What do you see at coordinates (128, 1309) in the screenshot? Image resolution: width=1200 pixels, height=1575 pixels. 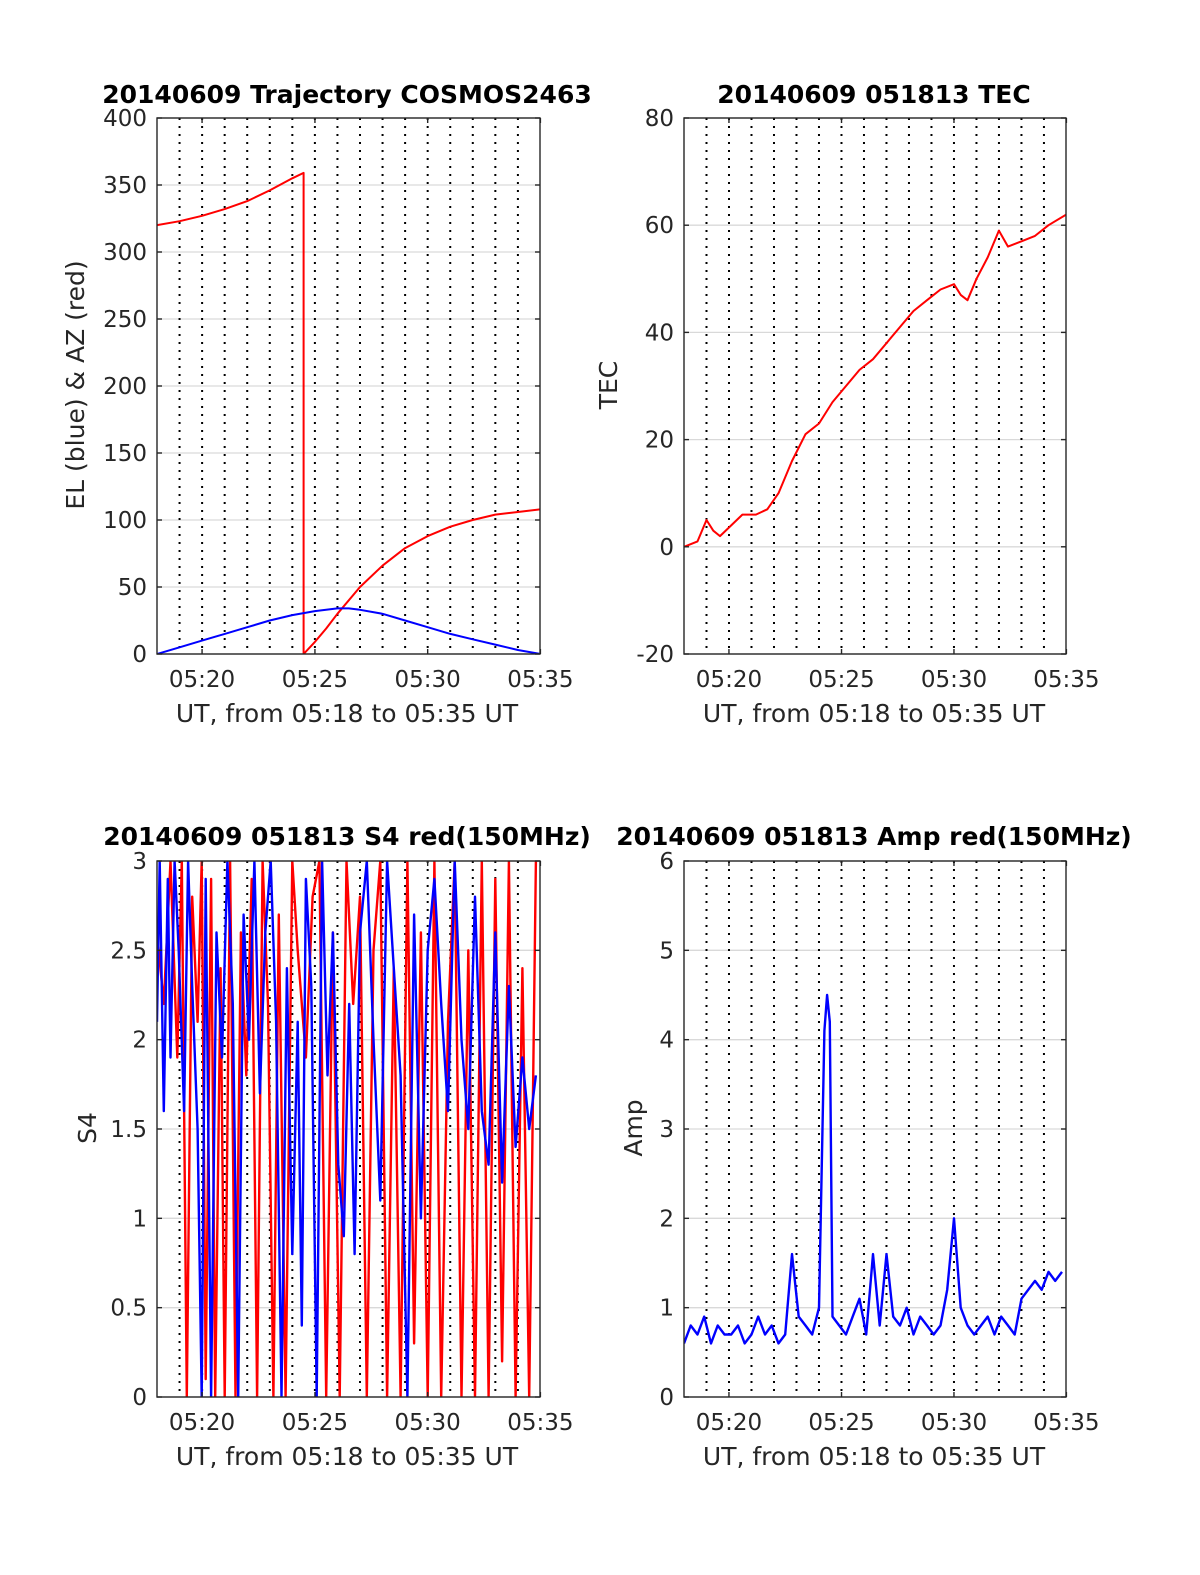 I see `y-tick-label: 0.5` at bounding box center [128, 1309].